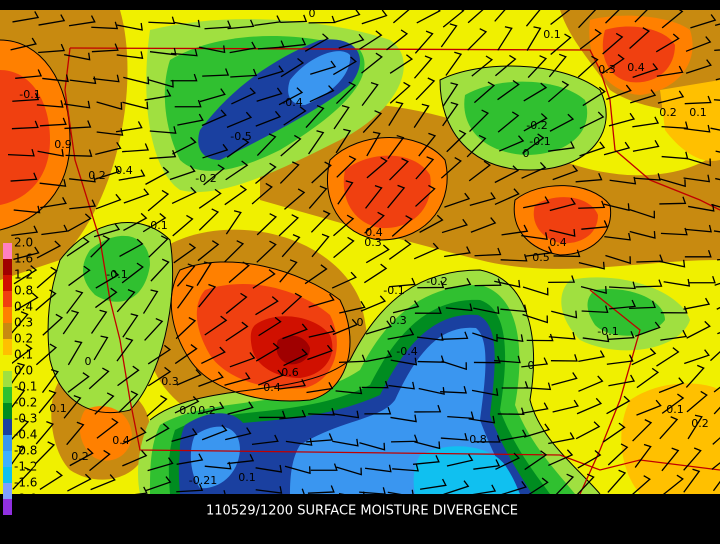 This screenshot has height=544, width=720. Describe the element at coordinates (558, 242) in the screenshot. I see `contour-label: 0.4` at that location.